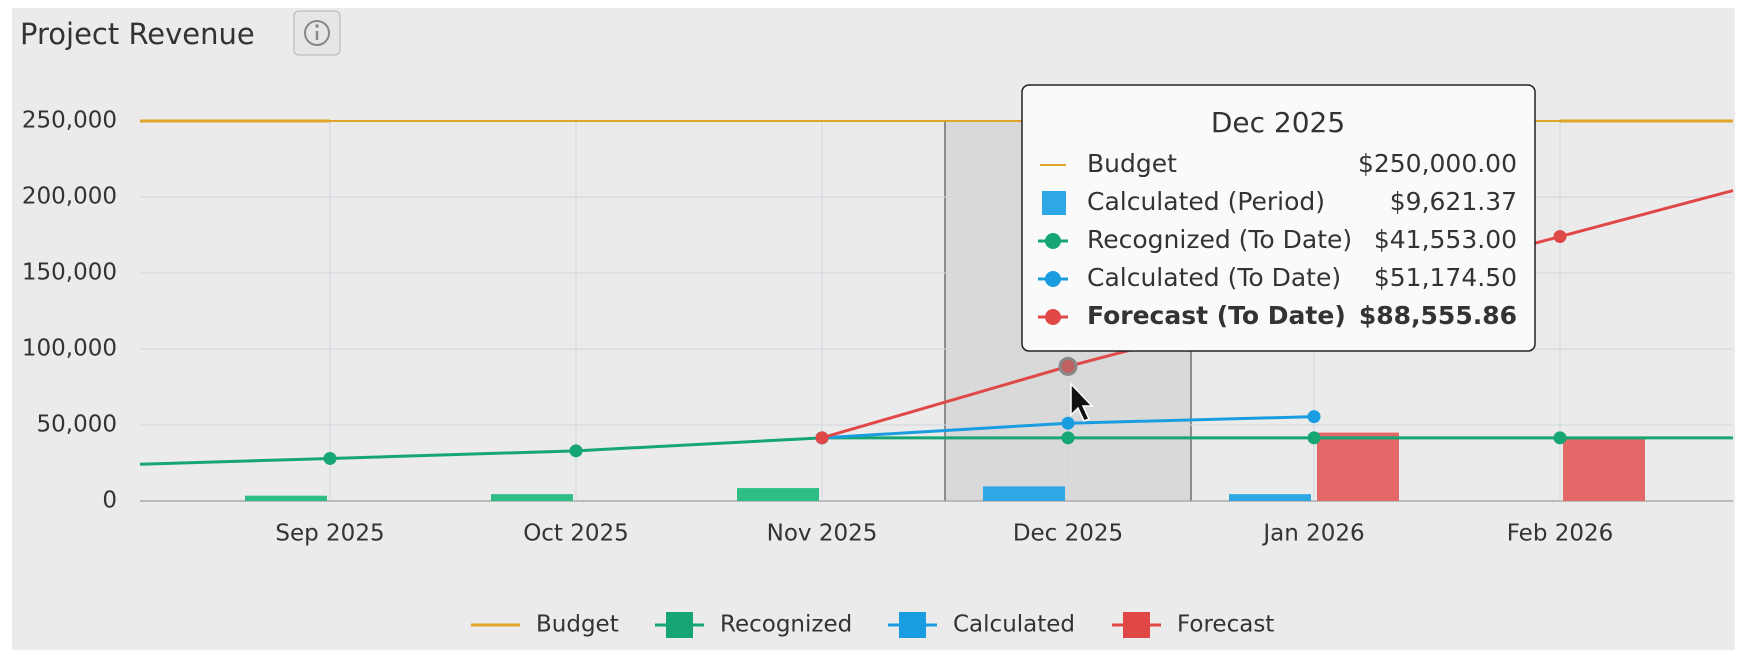 The width and height of the screenshot is (1747, 659). What do you see at coordinates (69, 197) in the screenshot?
I see `y-tick-label: 200,000` at bounding box center [69, 197].